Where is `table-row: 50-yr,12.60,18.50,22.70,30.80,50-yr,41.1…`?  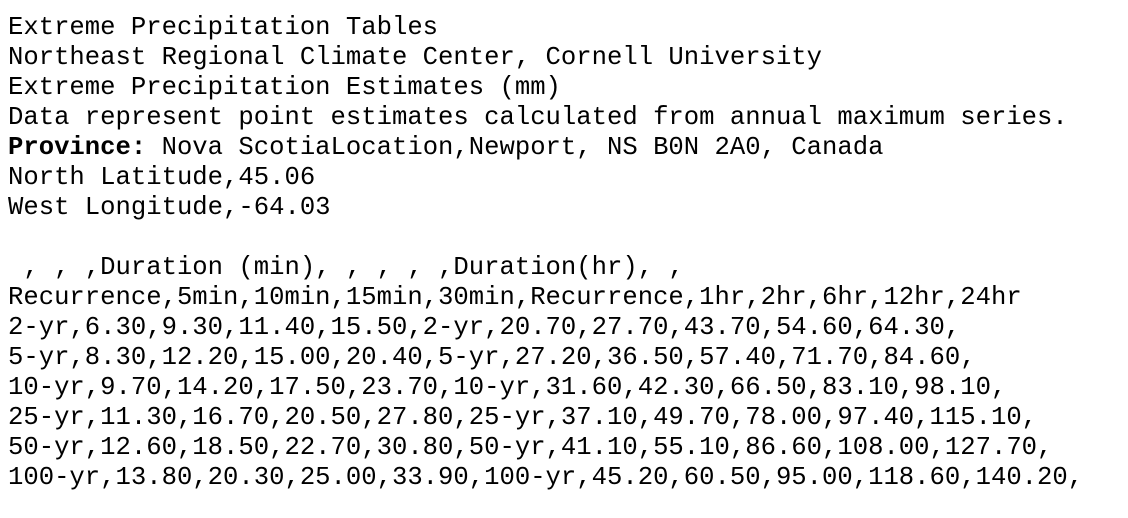 table-row: 50-yr,12.60,18.50,22.70,30.80,50-yr,41.1… is located at coordinates (530, 447).